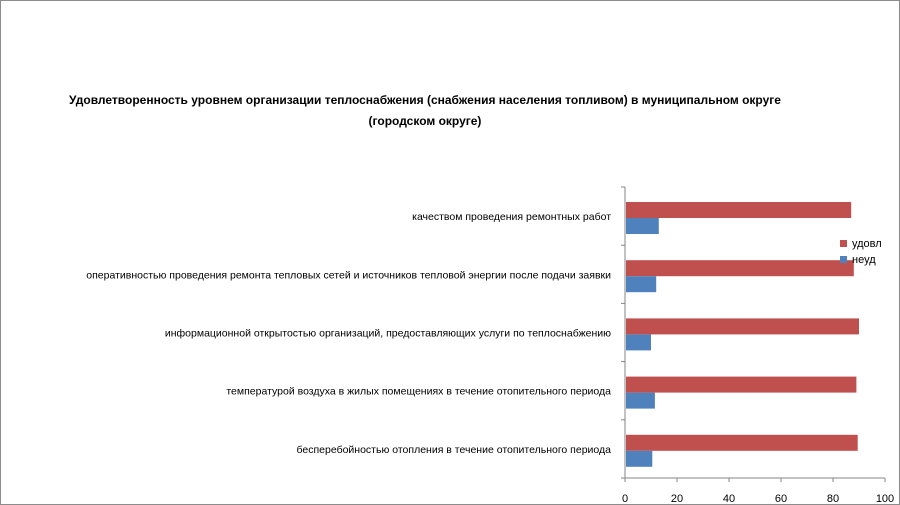 The height and width of the screenshot is (505, 900). Describe the element at coordinates (729, 499) in the screenshot. I see `x-tick-label: 40` at that location.